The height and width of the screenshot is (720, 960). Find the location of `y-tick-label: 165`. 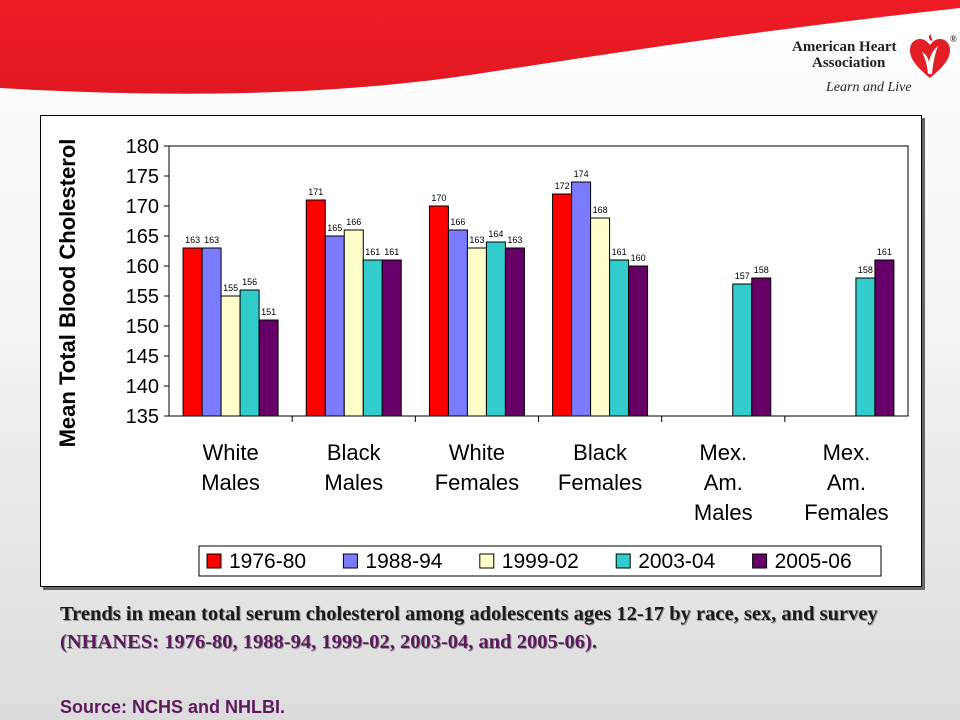

y-tick-label: 165 is located at coordinates (142, 237).